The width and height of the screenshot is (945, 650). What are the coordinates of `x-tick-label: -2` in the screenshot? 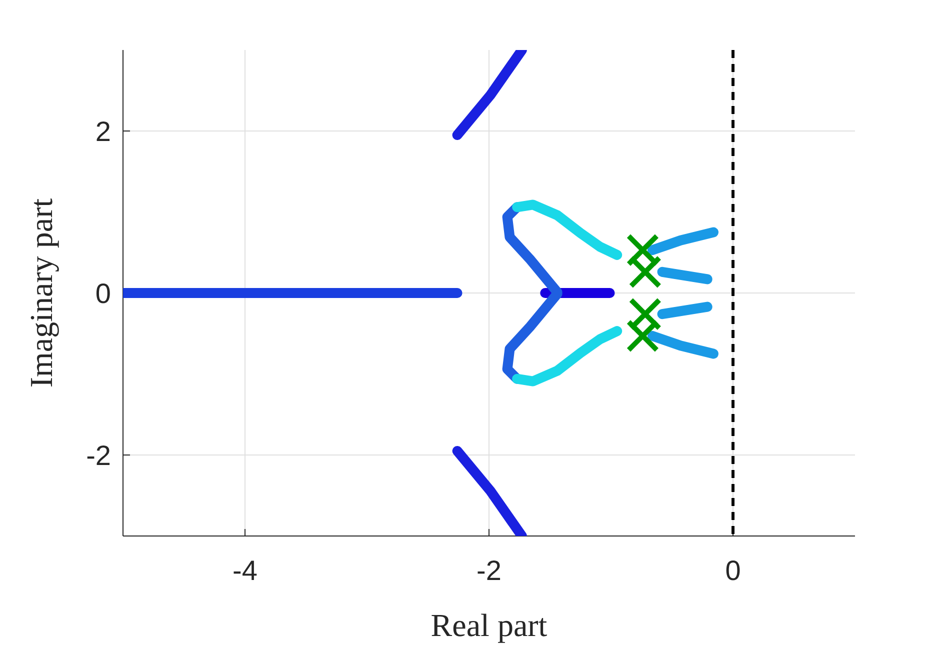 It's located at (489, 570).